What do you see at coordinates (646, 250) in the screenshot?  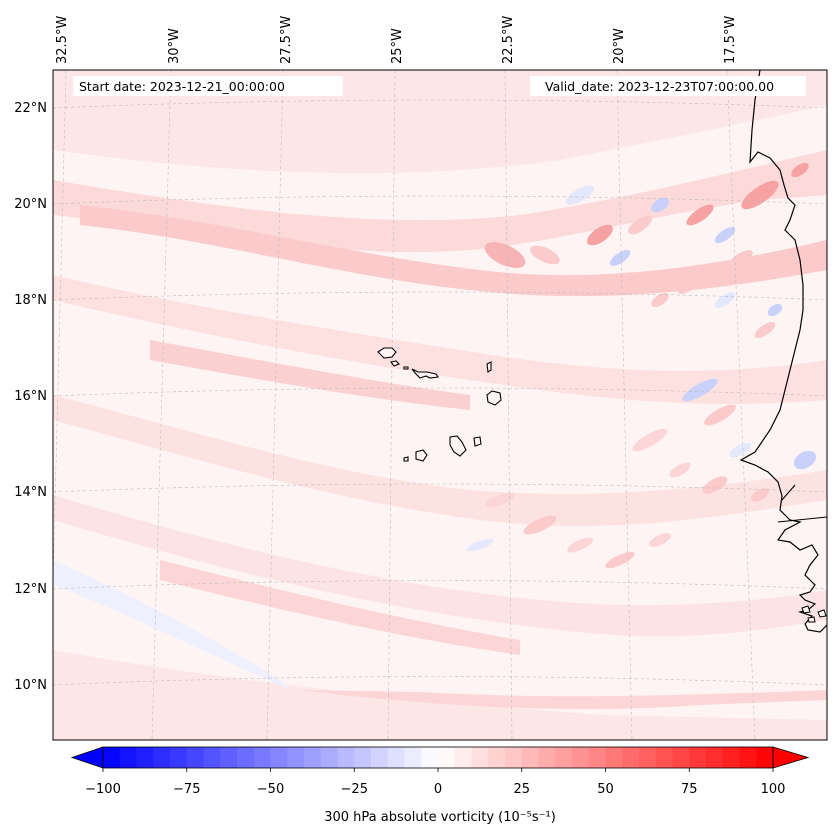 I see `vorticity-ripples-northeast` at bounding box center [646, 250].